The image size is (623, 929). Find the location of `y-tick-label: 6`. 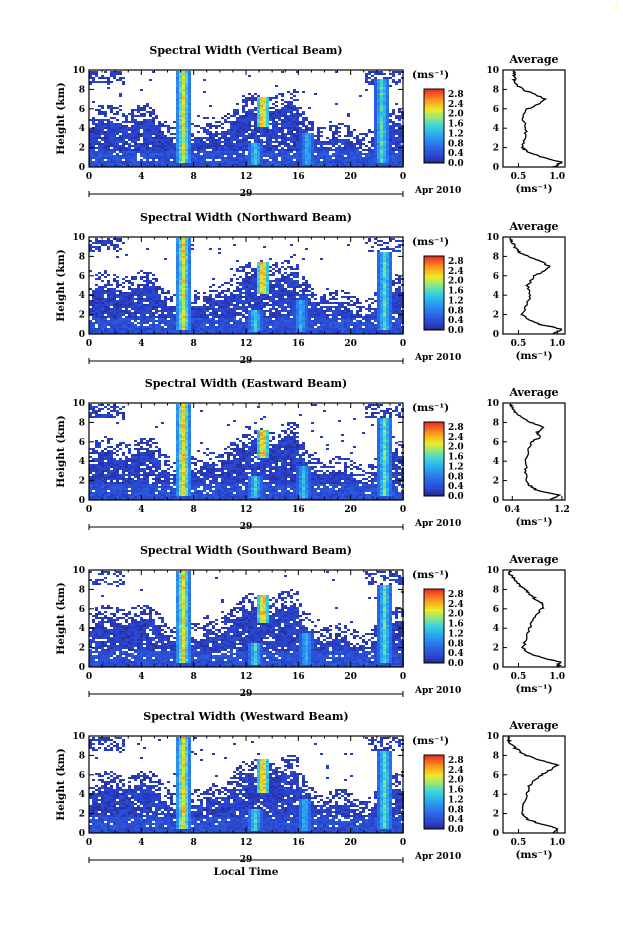

y-tick-label: 6 is located at coordinates (82, 110).